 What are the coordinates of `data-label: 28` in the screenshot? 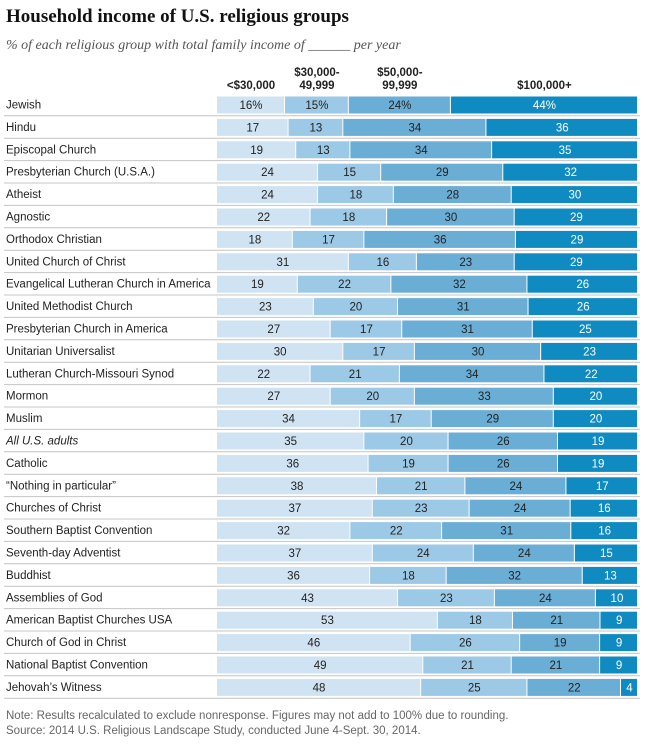 It's located at (452, 196).